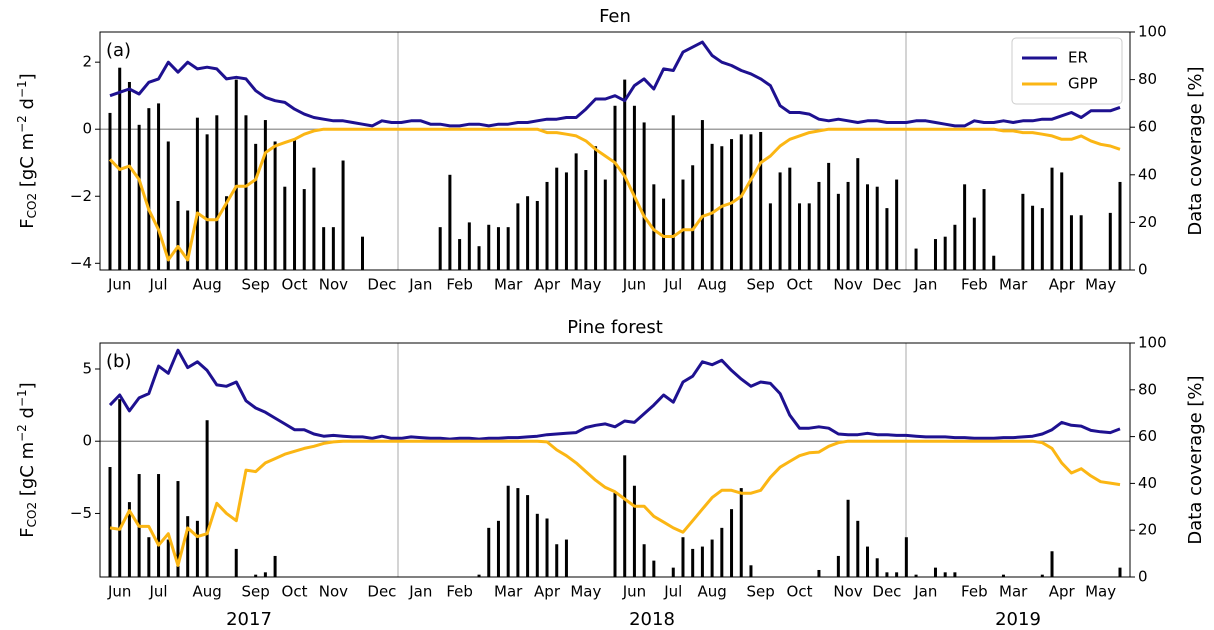 This screenshot has width=1214, height=630. What do you see at coordinates (333, 285) in the screenshot?
I see `x-tick-label: Nov` at bounding box center [333, 285].